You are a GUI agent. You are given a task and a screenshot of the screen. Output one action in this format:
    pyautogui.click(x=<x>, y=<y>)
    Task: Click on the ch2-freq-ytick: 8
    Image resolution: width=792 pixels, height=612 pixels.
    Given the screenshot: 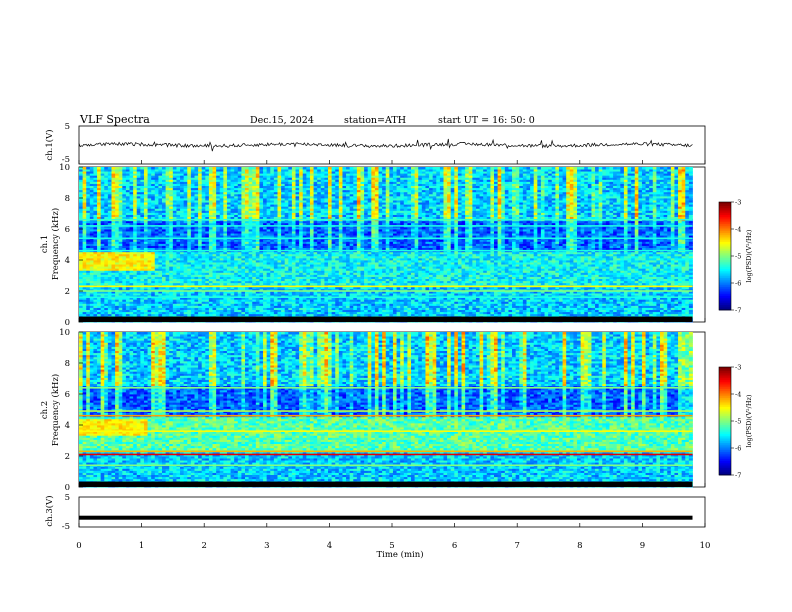 What is the action you would take?
    pyautogui.click(x=67, y=364)
    